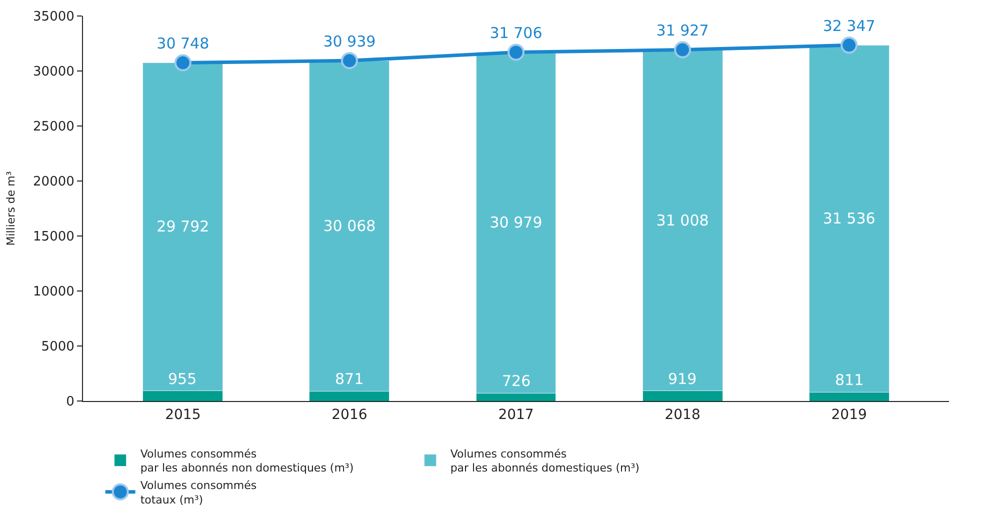  I want to click on data-label: 30 068, so click(349, 226).